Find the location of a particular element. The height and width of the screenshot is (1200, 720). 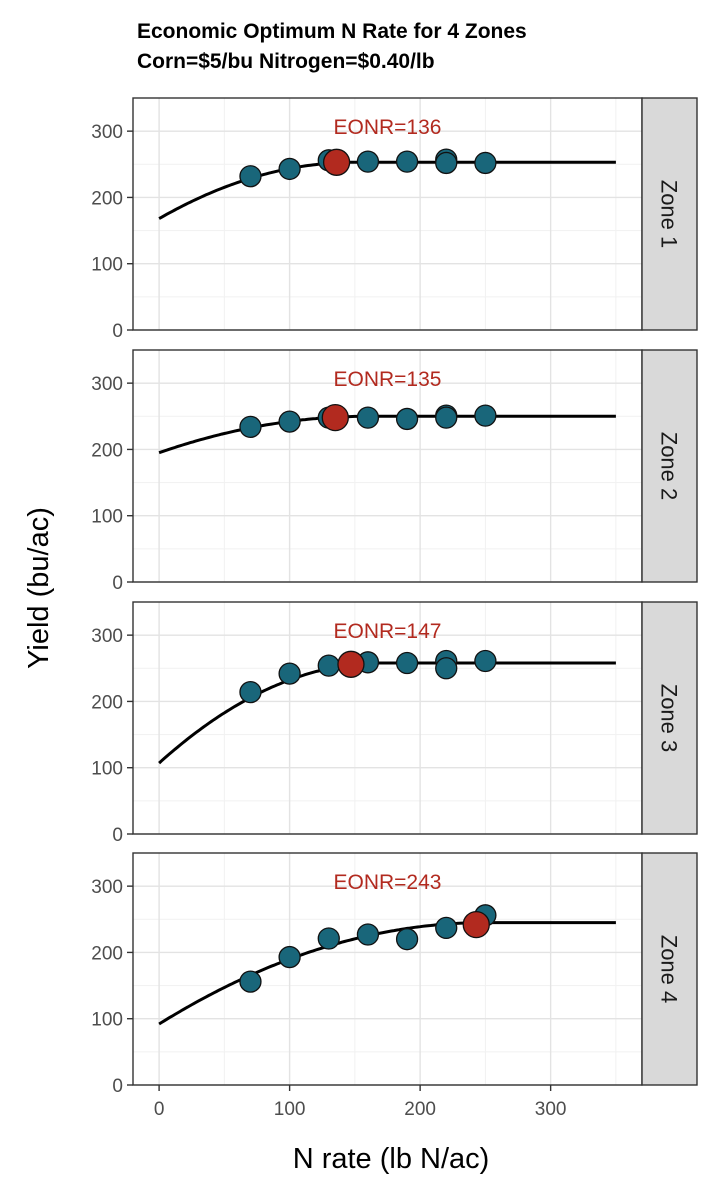

chart-title: Economic Optimum N Rate for 4 Zones is located at coordinates (332, 31).